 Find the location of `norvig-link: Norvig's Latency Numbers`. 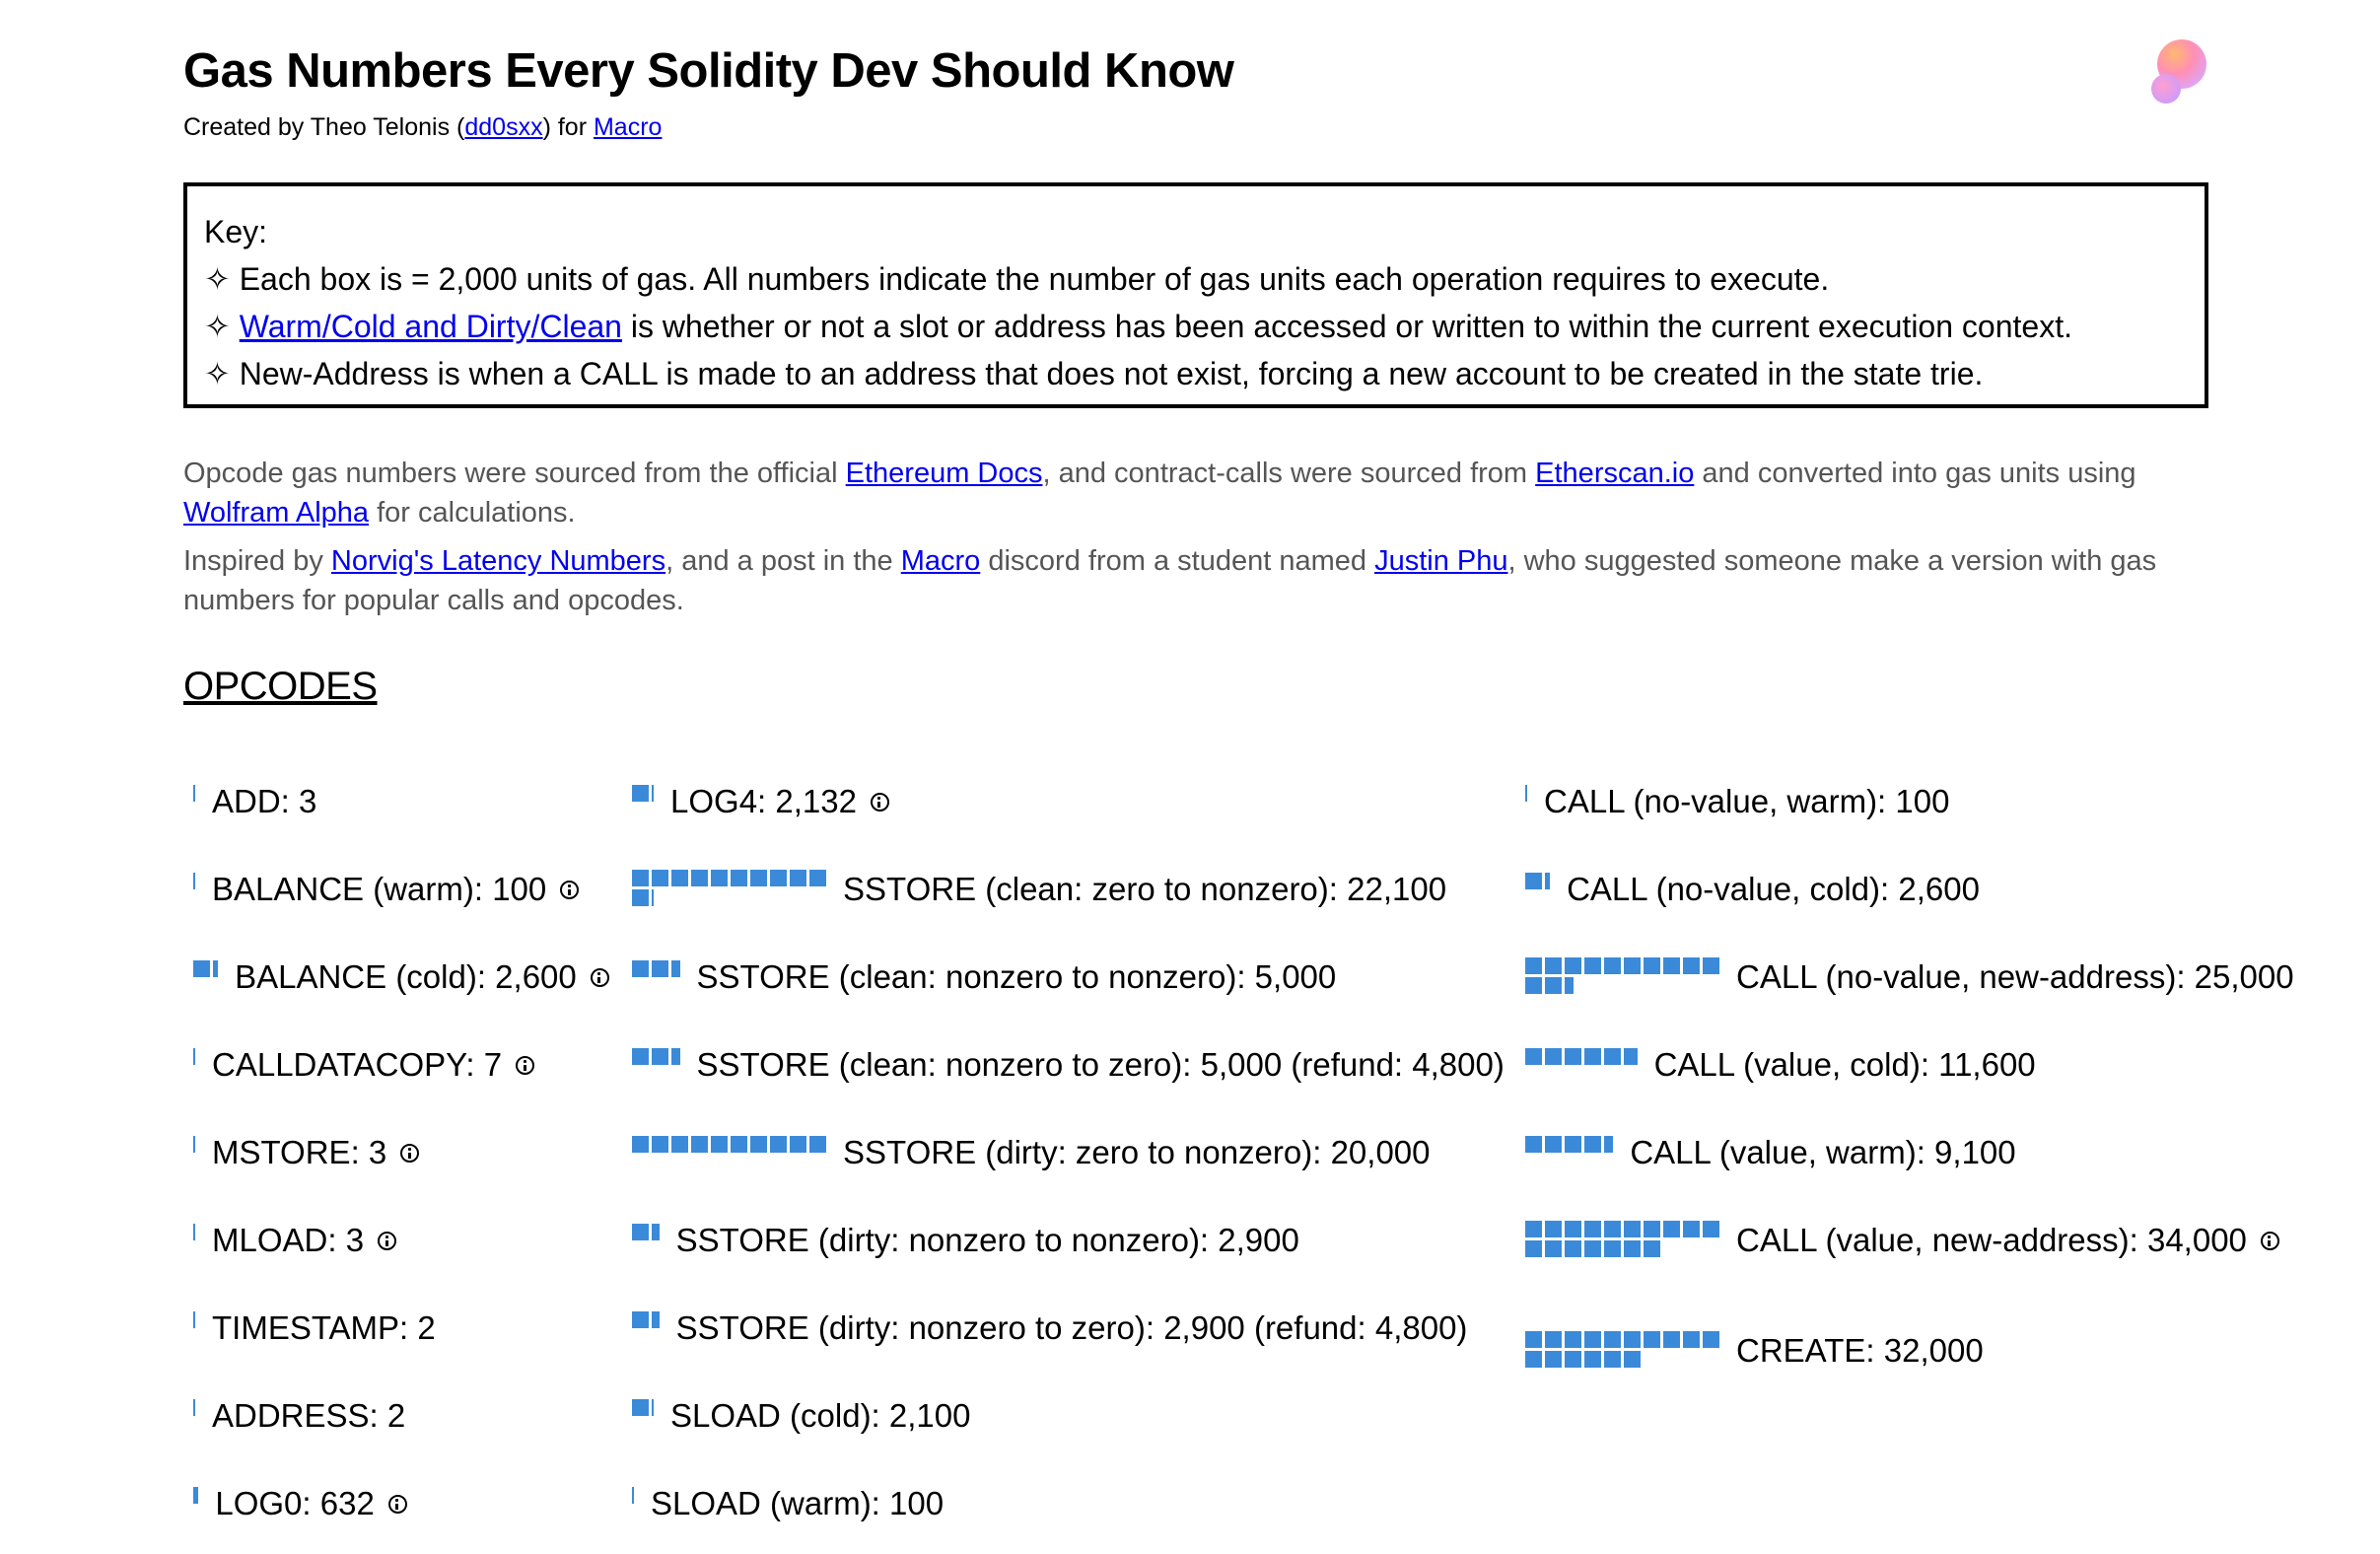

norvig-link: Norvig's Latency Numbers is located at coordinates (498, 561).